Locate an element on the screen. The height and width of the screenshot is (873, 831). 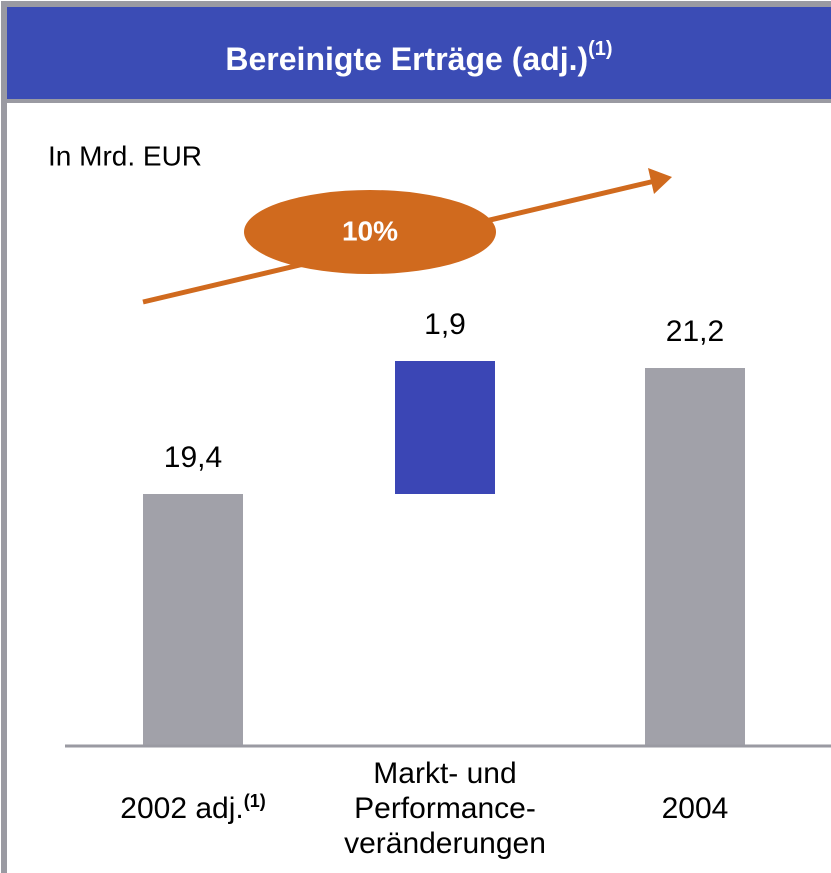
annotation-ellipse is located at coordinates (370, 232).